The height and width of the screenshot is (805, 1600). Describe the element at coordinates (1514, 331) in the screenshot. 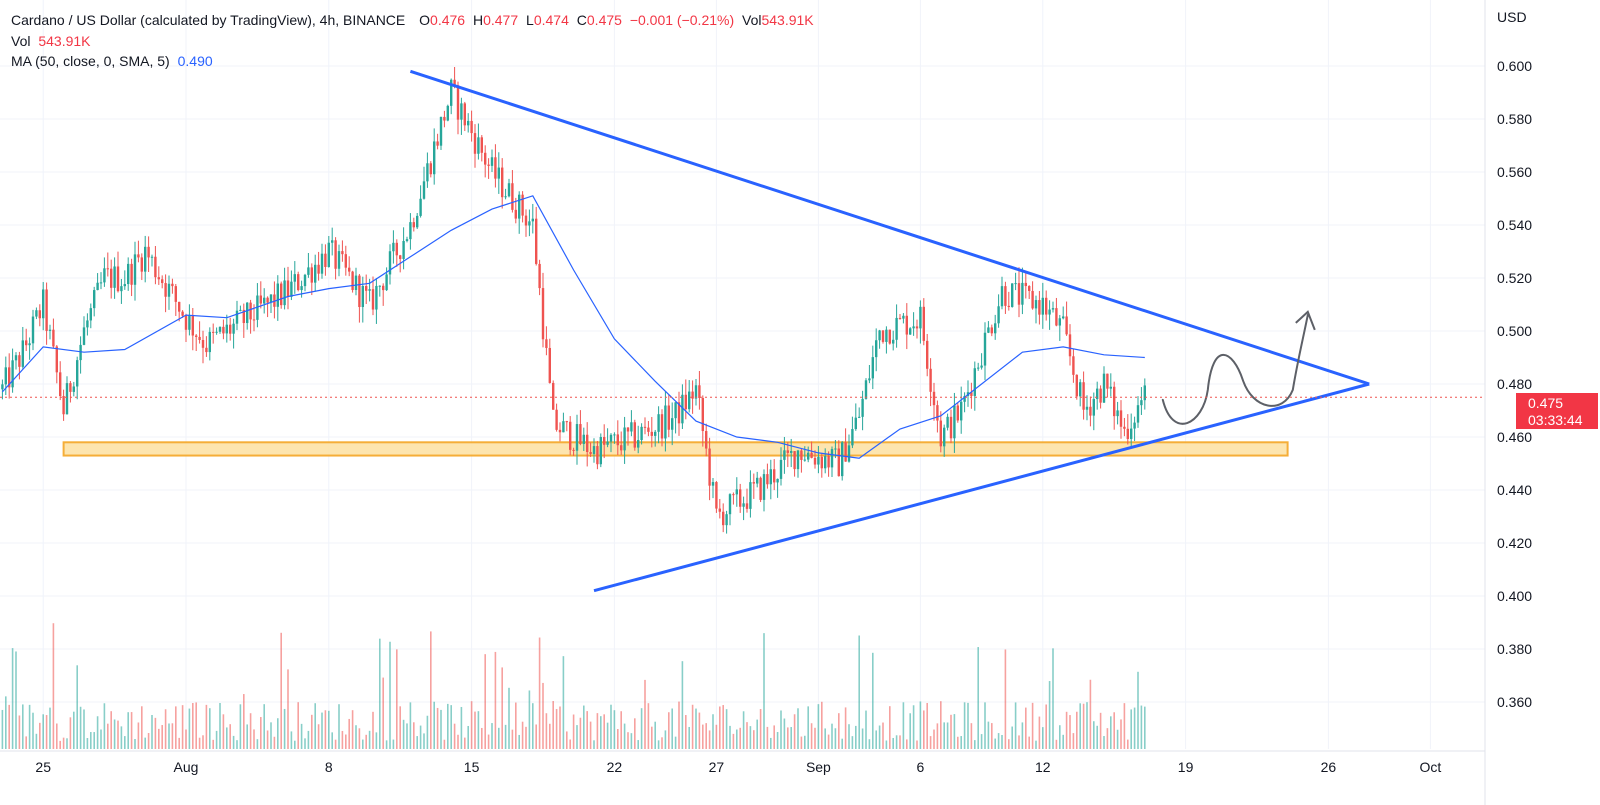

I see `price-tick-label: 0.500` at that location.